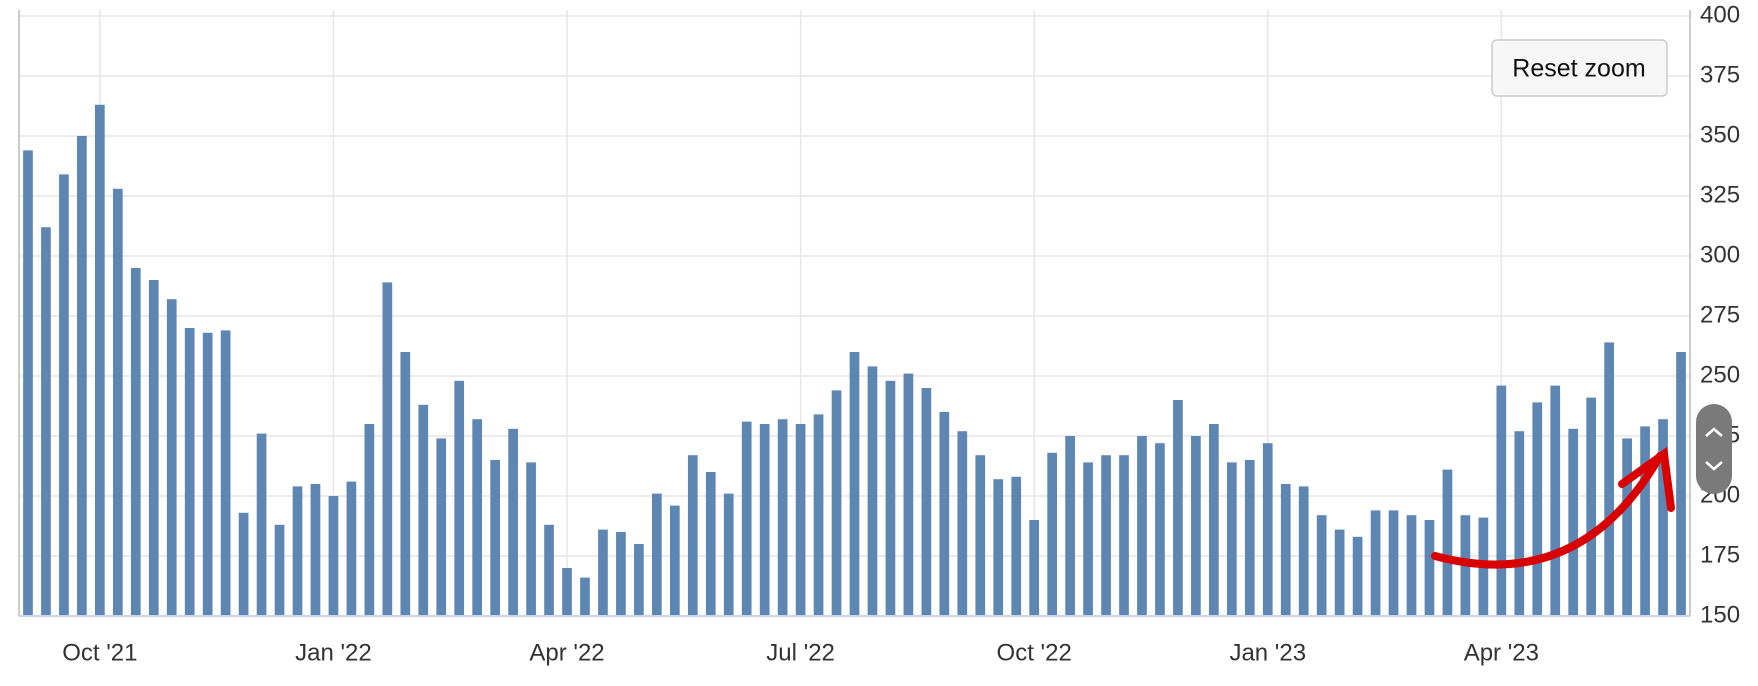  I want to click on scroll-handle, so click(1714, 449).